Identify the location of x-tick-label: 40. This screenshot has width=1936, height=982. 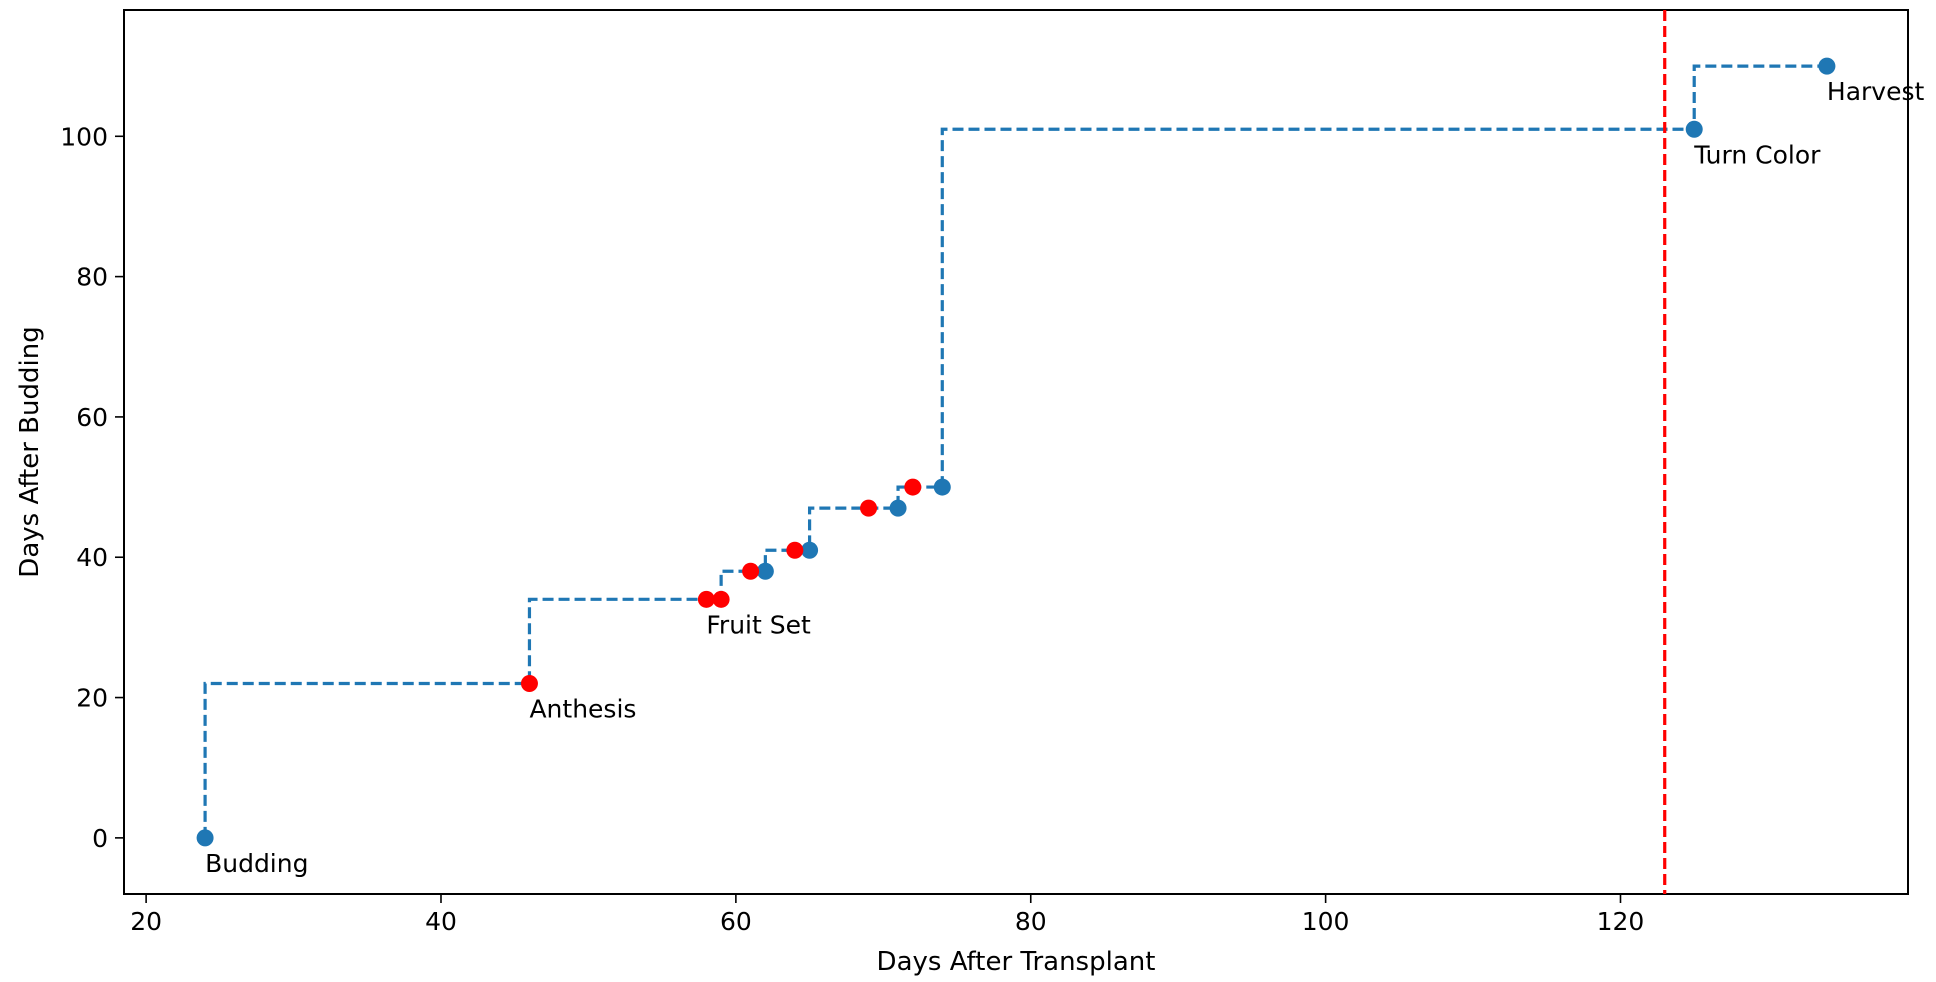
(441, 921).